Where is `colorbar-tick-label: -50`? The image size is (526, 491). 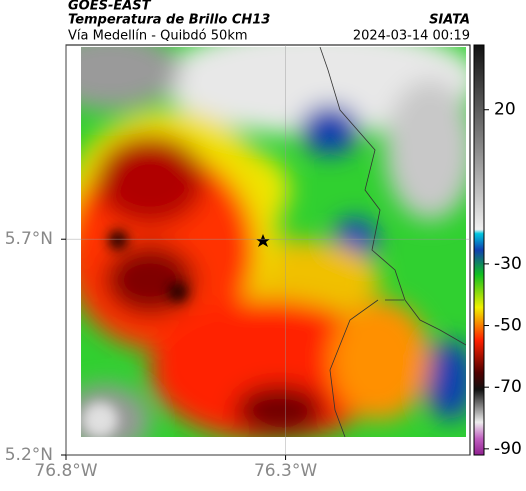
colorbar-tick-label: -50 is located at coordinates (508, 326).